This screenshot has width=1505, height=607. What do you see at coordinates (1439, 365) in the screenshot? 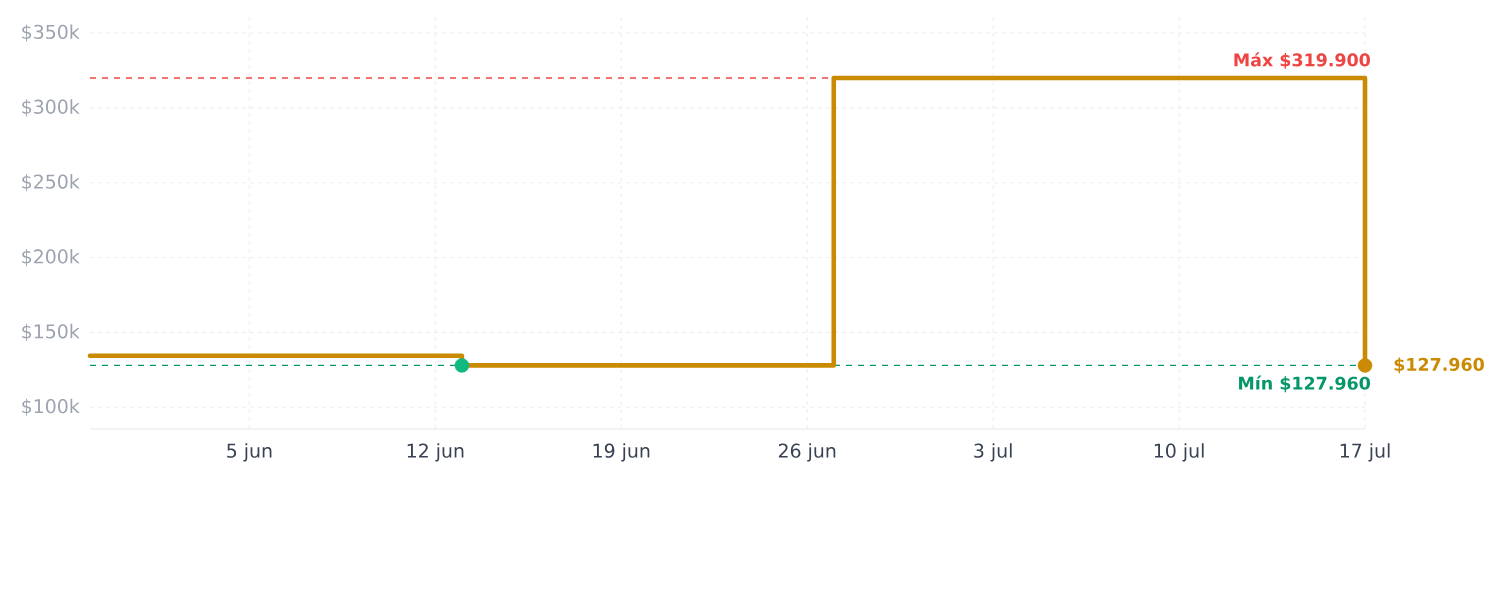
I see `data-label: $127.960` at bounding box center [1439, 365].